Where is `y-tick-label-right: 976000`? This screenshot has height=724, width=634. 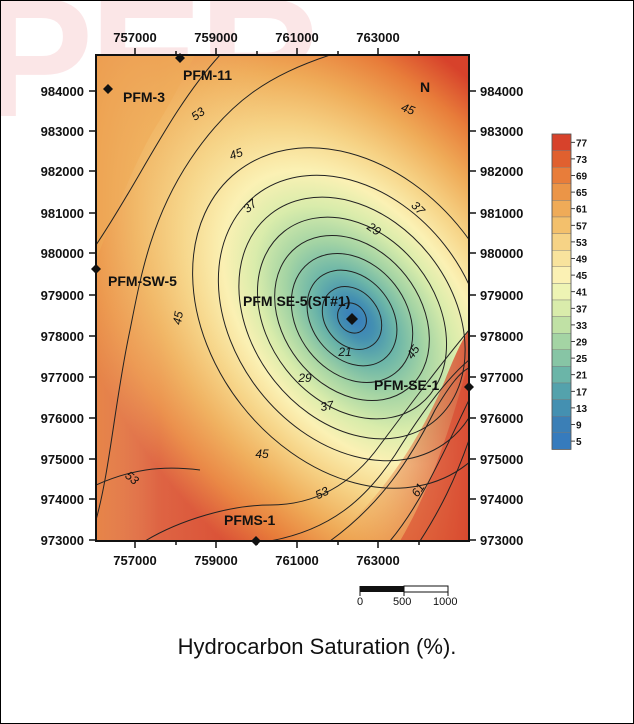
y-tick-label-right: 976000 is located at coordinates (501, 418).